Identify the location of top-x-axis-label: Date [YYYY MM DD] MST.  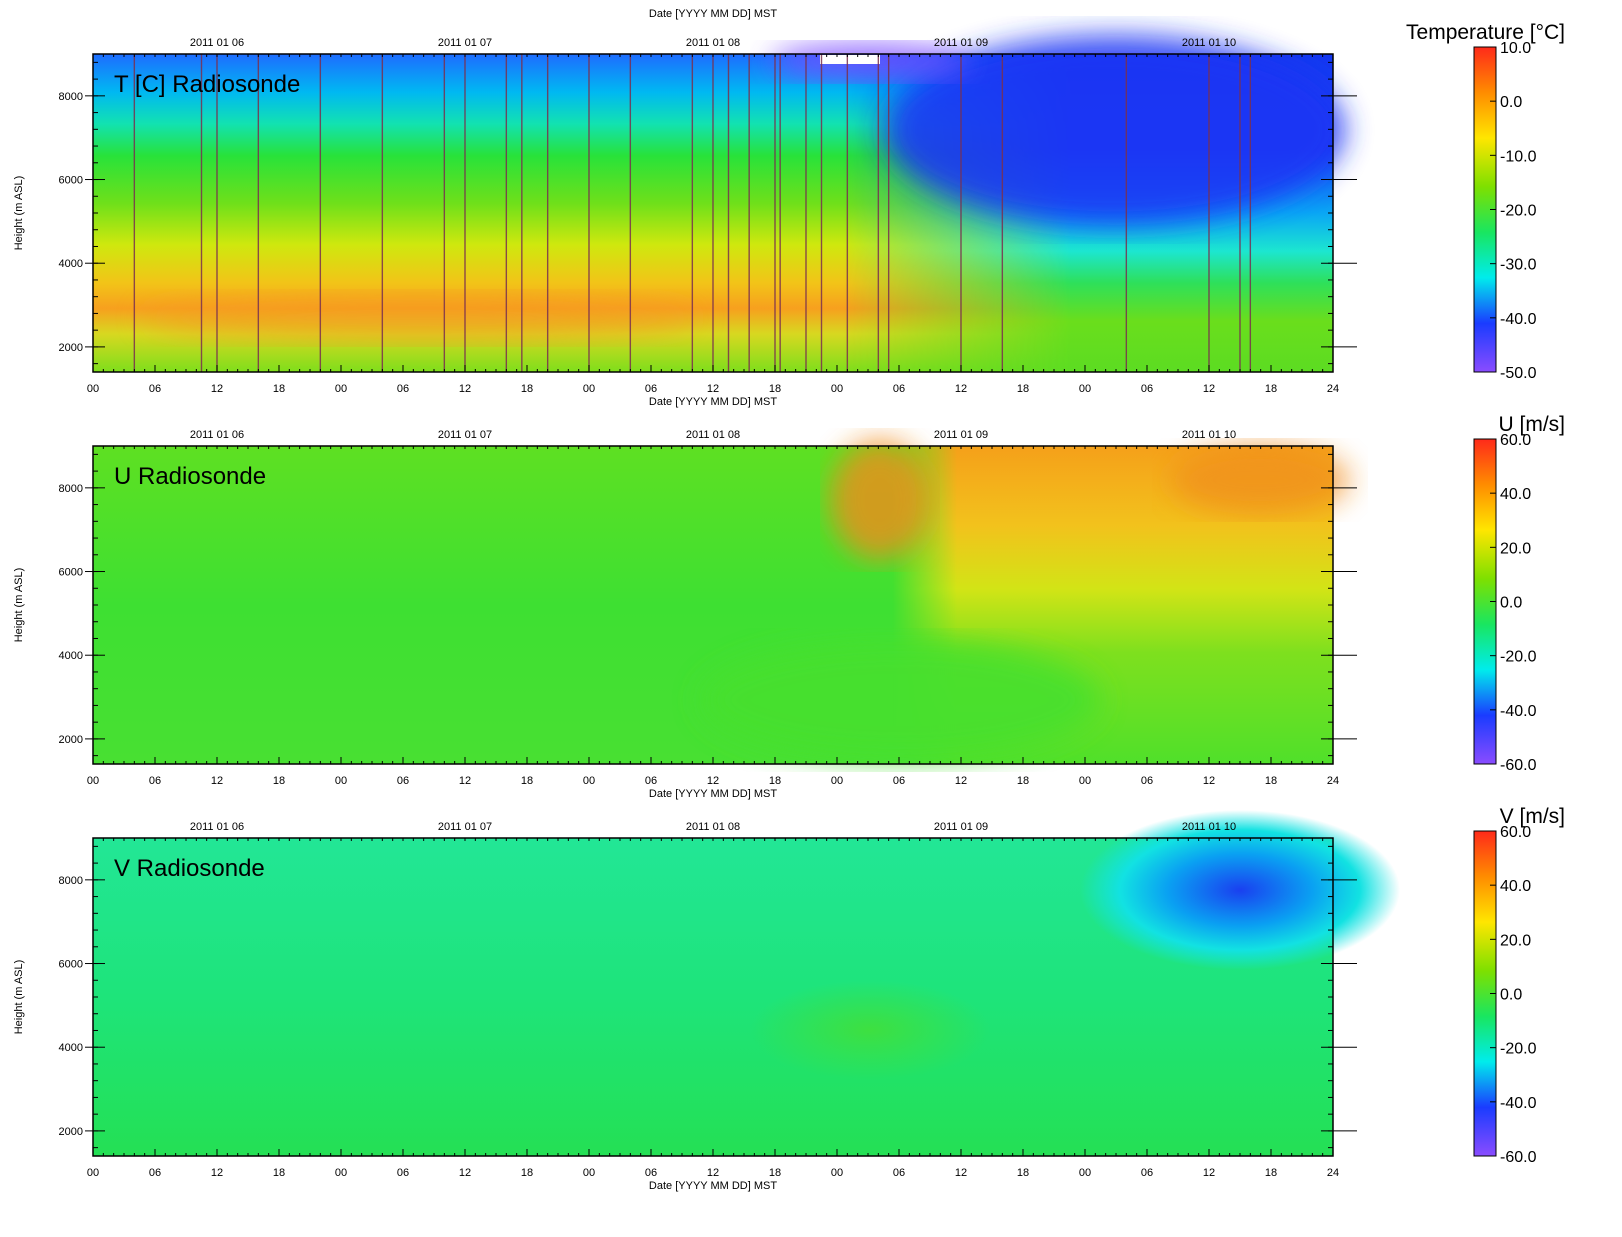
(713, 14).